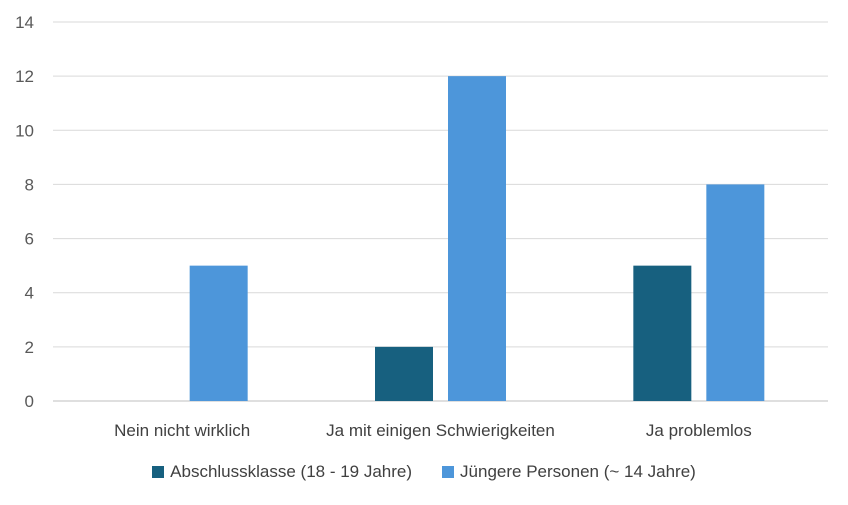  I want to click on y-tick-label: 6, so click(29, 239).